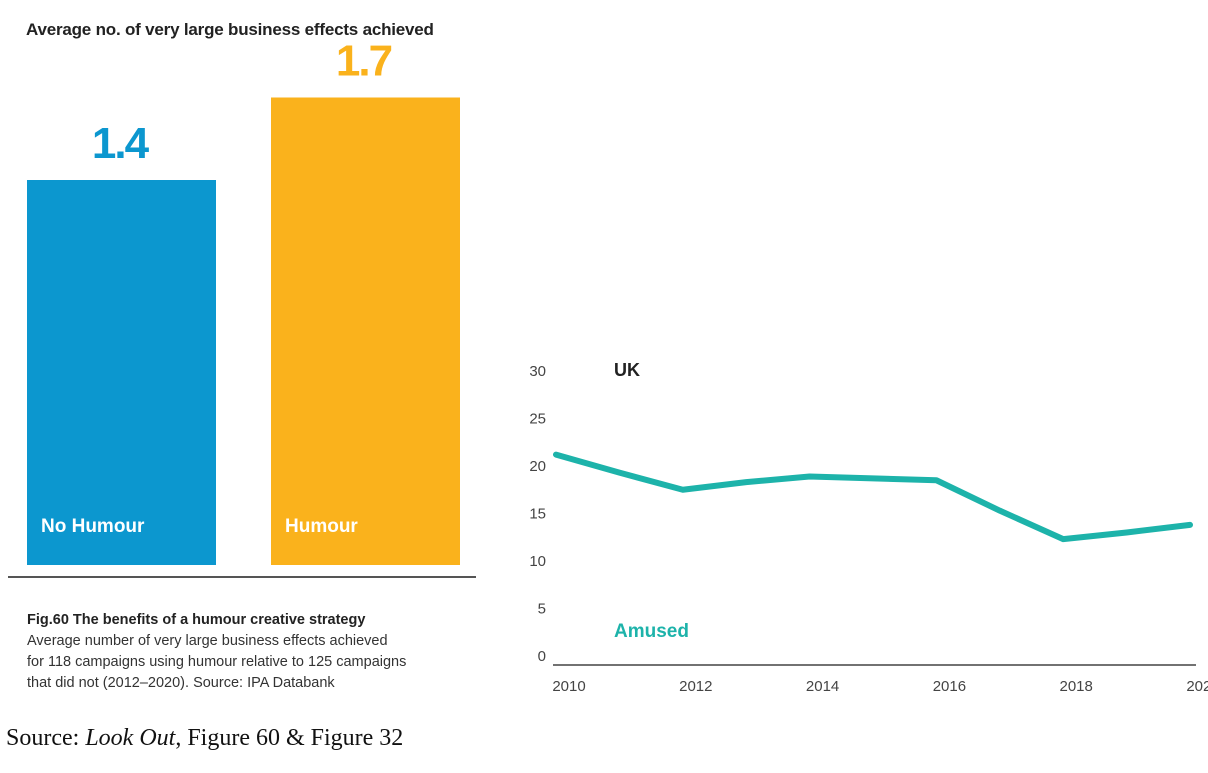 The width and height of the screenshot is (1208, 773). Describe the element at coordinates (537, 419) in the screenshot. I see `y-tick-label: 25` at that location.